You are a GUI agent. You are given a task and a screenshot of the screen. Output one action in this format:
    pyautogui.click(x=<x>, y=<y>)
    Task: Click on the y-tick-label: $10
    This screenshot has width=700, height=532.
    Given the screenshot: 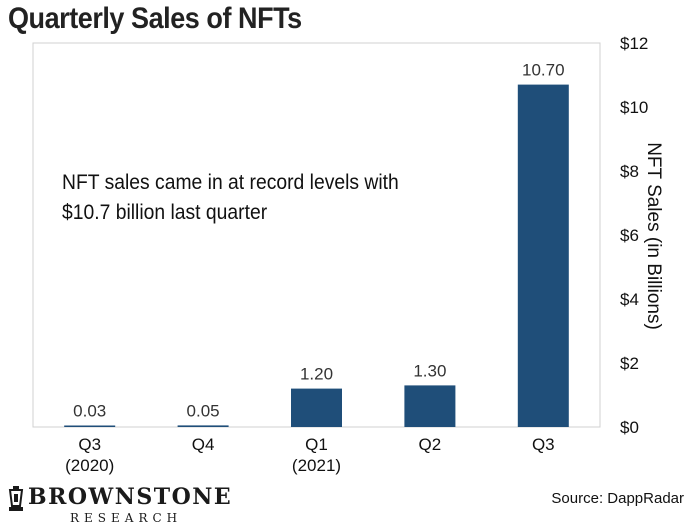 What is the action you would take?
    pyautogui.click(x=634, y=107)
    